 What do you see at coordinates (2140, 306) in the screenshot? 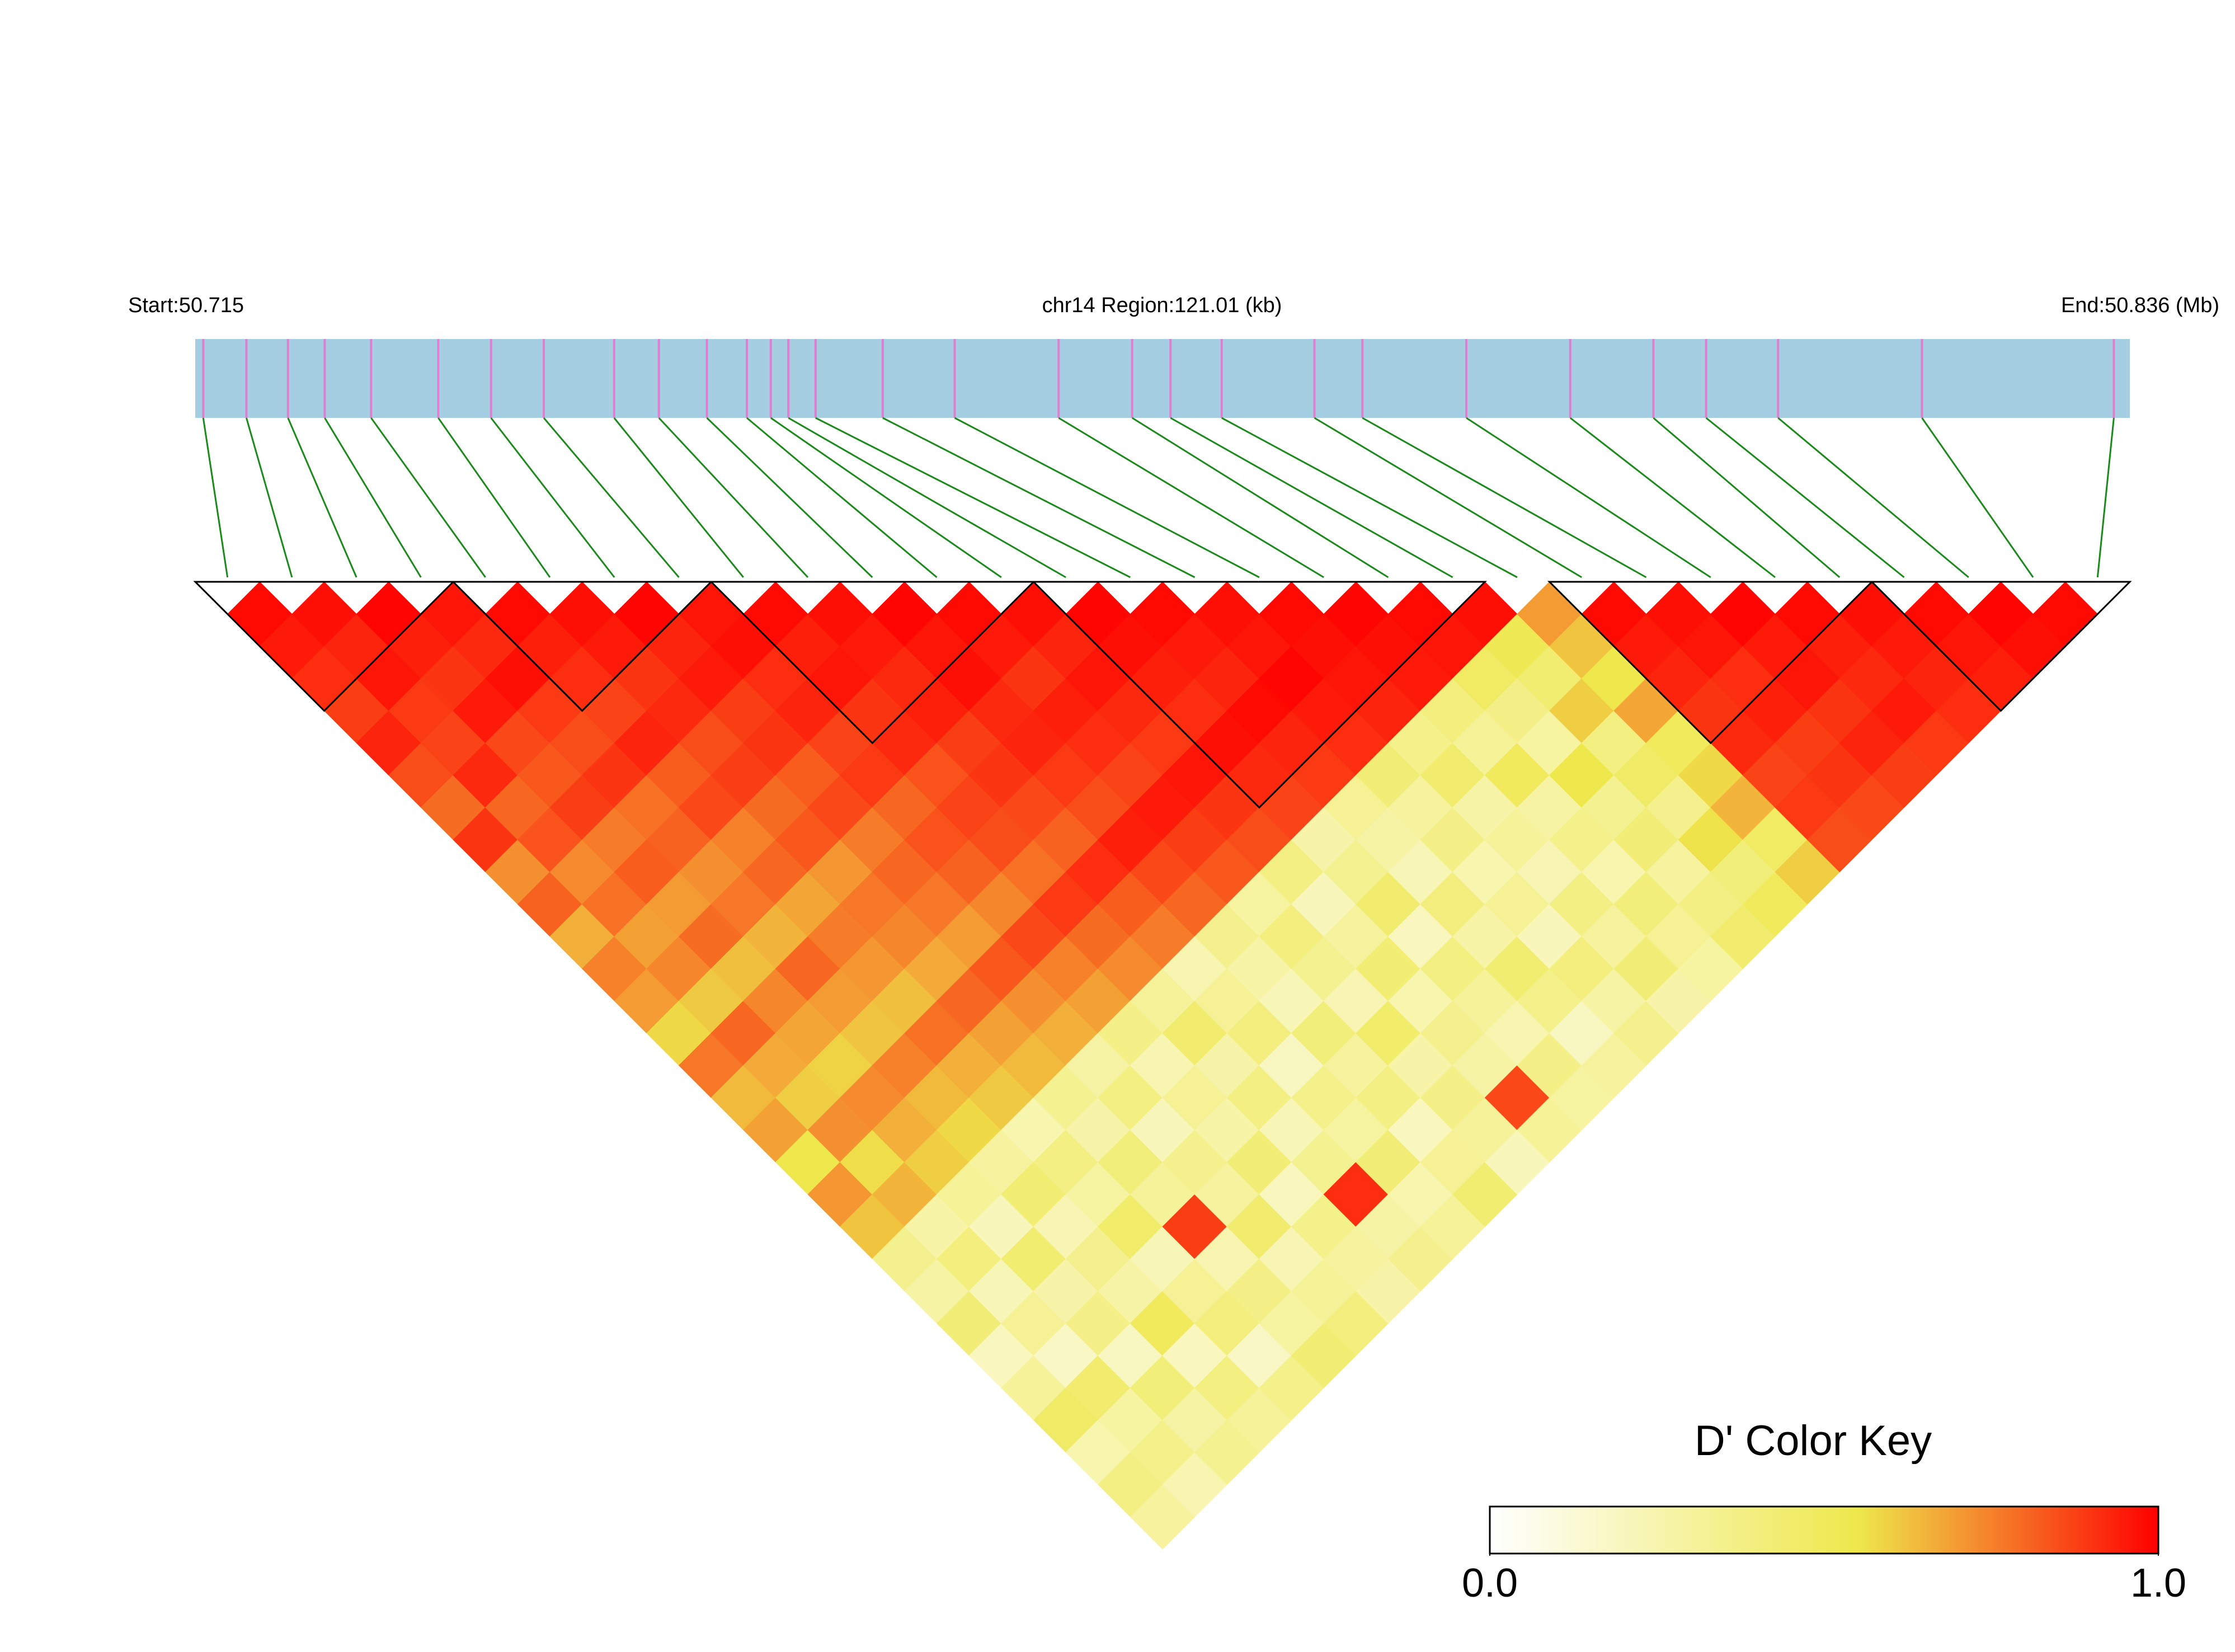
I see `end-label: End:50.836 (Mb)` at bounding box center [2140, 306].